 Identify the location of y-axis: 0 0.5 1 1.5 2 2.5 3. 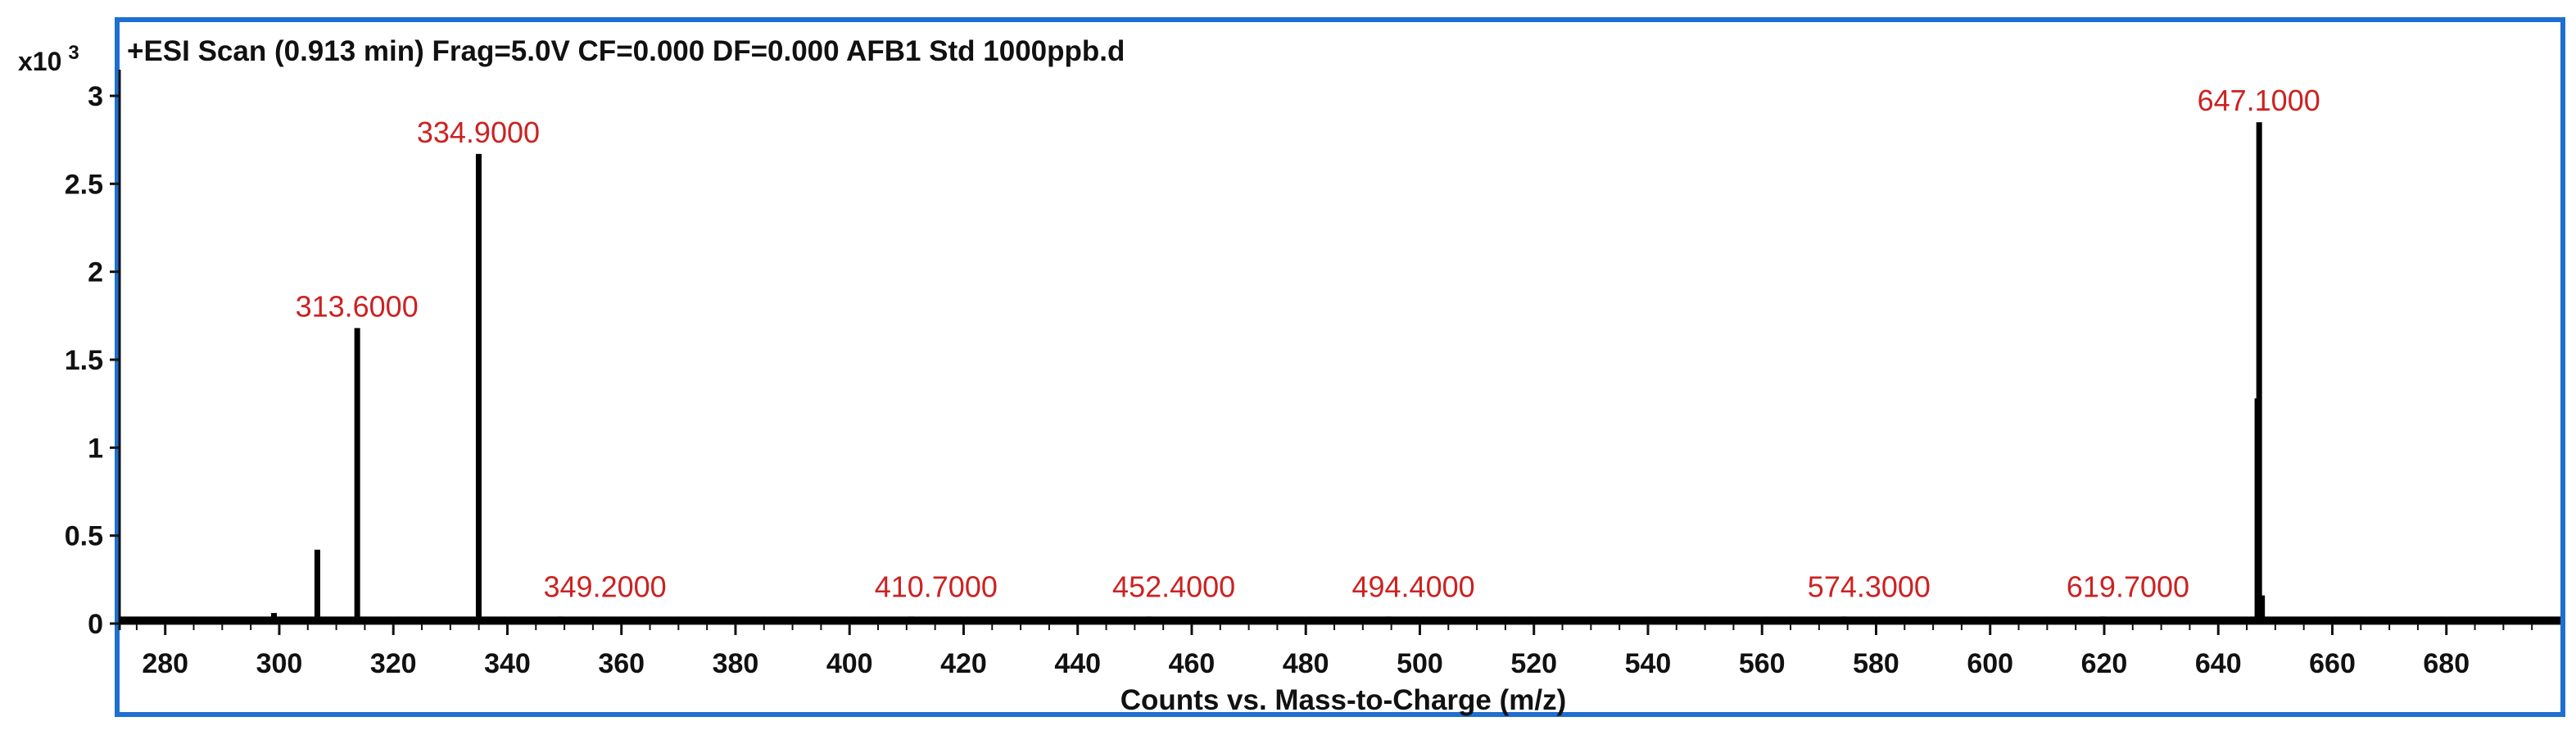
(93, 355).